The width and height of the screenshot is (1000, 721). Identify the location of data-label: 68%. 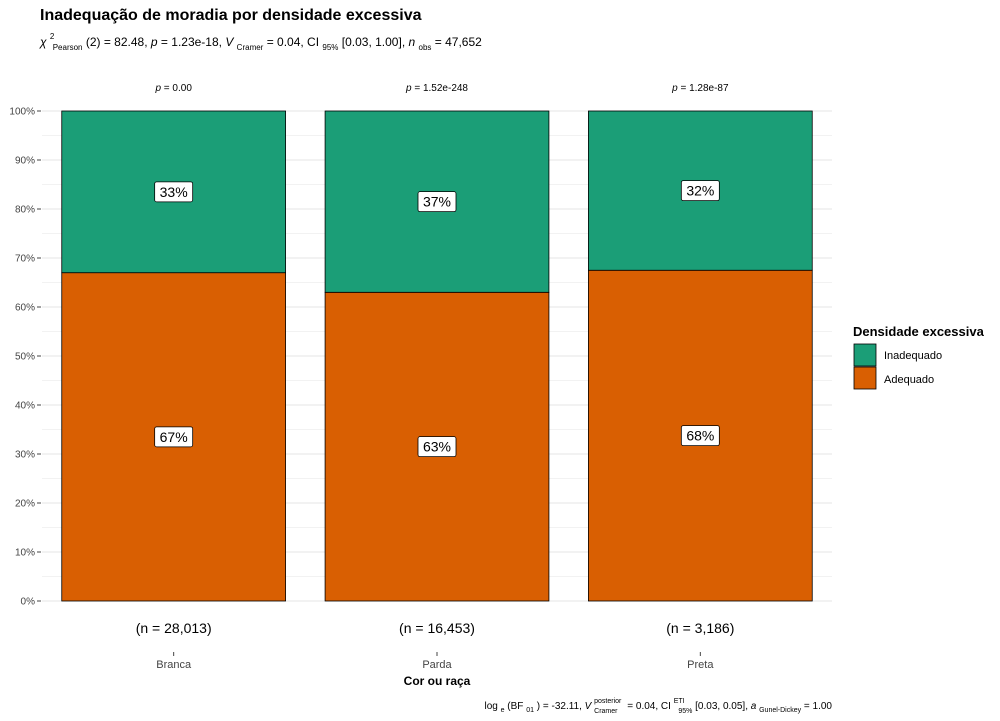
(700, 436).